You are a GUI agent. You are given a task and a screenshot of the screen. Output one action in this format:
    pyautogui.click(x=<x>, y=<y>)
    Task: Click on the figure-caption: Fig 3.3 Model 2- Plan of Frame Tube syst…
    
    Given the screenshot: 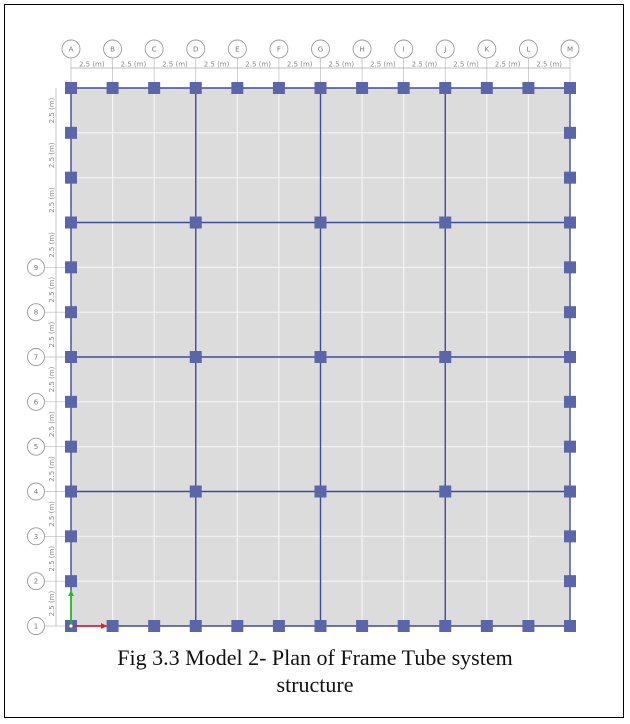 What is the action you would take?
    pyautogui.click(x=315, y=671)
    